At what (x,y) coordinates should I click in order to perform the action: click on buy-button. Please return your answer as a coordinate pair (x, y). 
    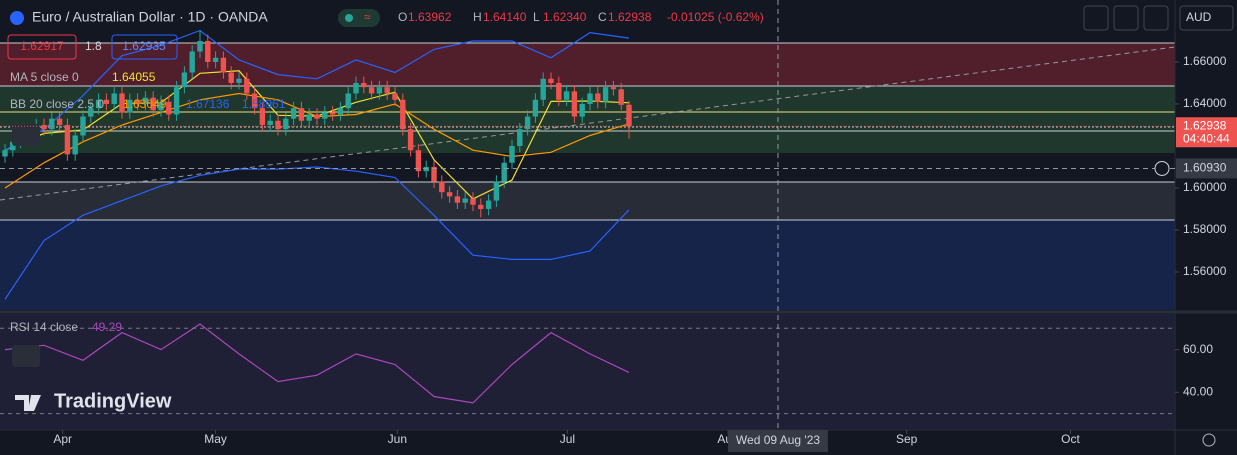
    Looking at the image, I should click on (144, 47).